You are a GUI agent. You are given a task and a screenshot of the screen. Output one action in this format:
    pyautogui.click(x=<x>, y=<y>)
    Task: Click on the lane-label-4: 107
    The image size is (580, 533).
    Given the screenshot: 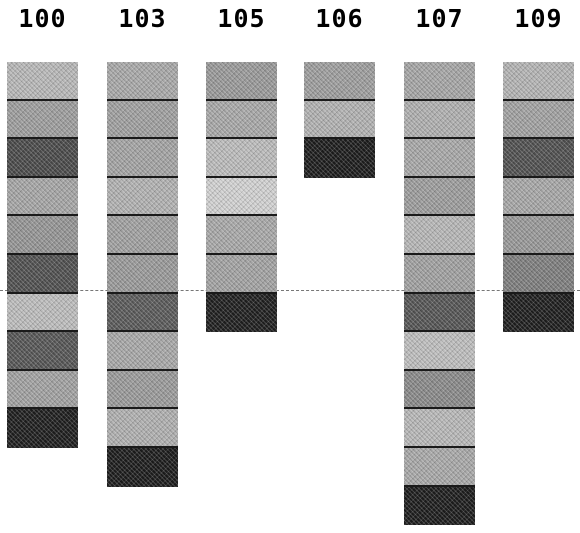 What is the action you would take?
    pyautogui.click(x=439, y=18)
    